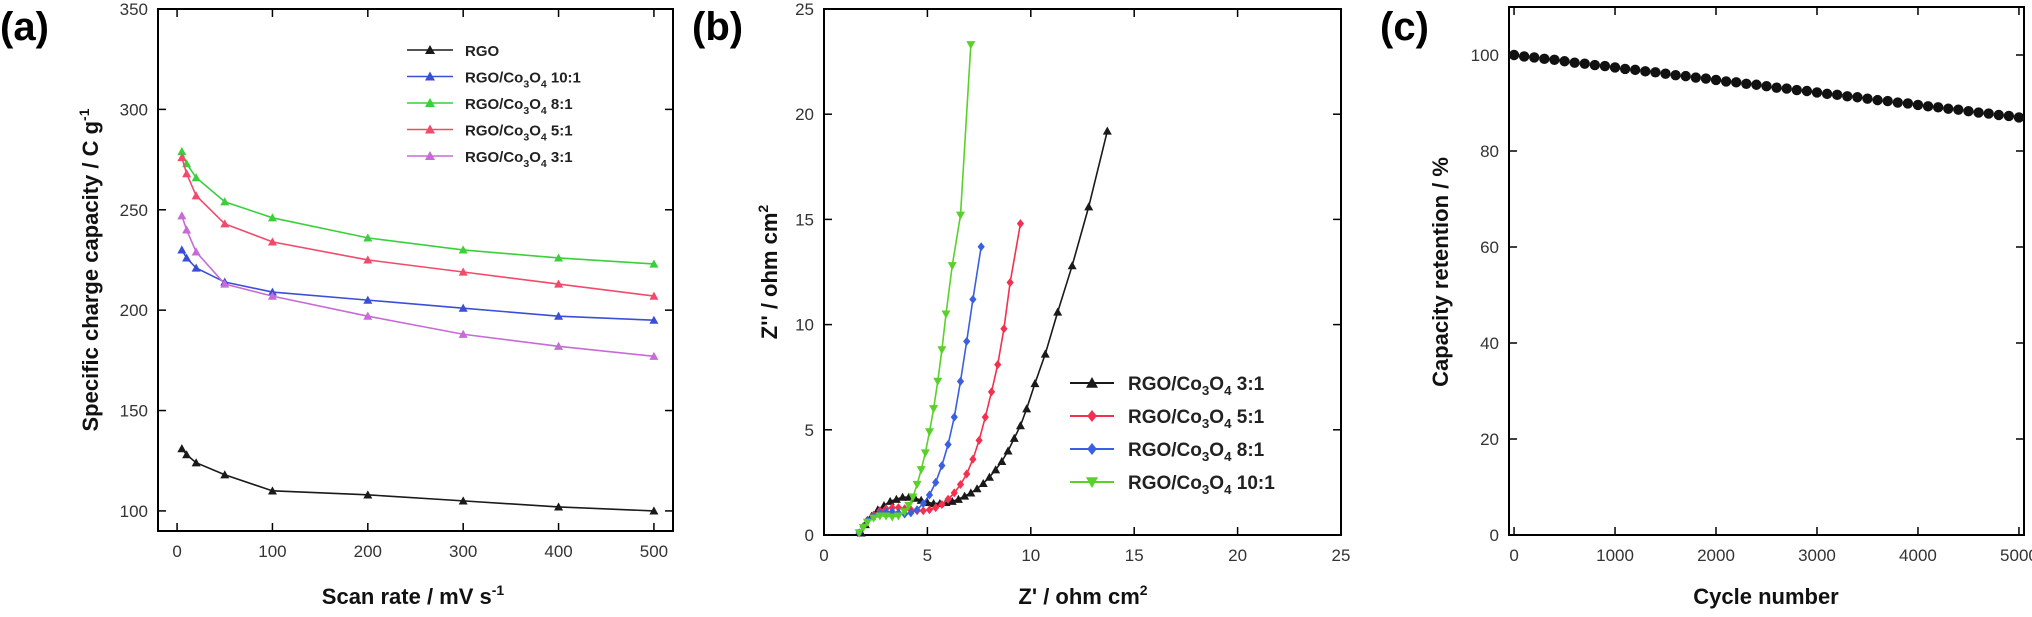  Describe the element at coordinates (1489, 247) in the screenshot. I see `y-tick-label-c-3: 60` at that location.